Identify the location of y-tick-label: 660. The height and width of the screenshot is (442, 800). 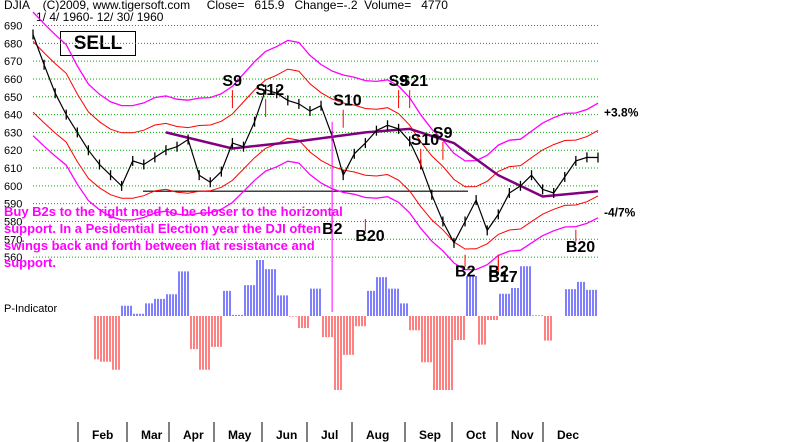
(13, 80).